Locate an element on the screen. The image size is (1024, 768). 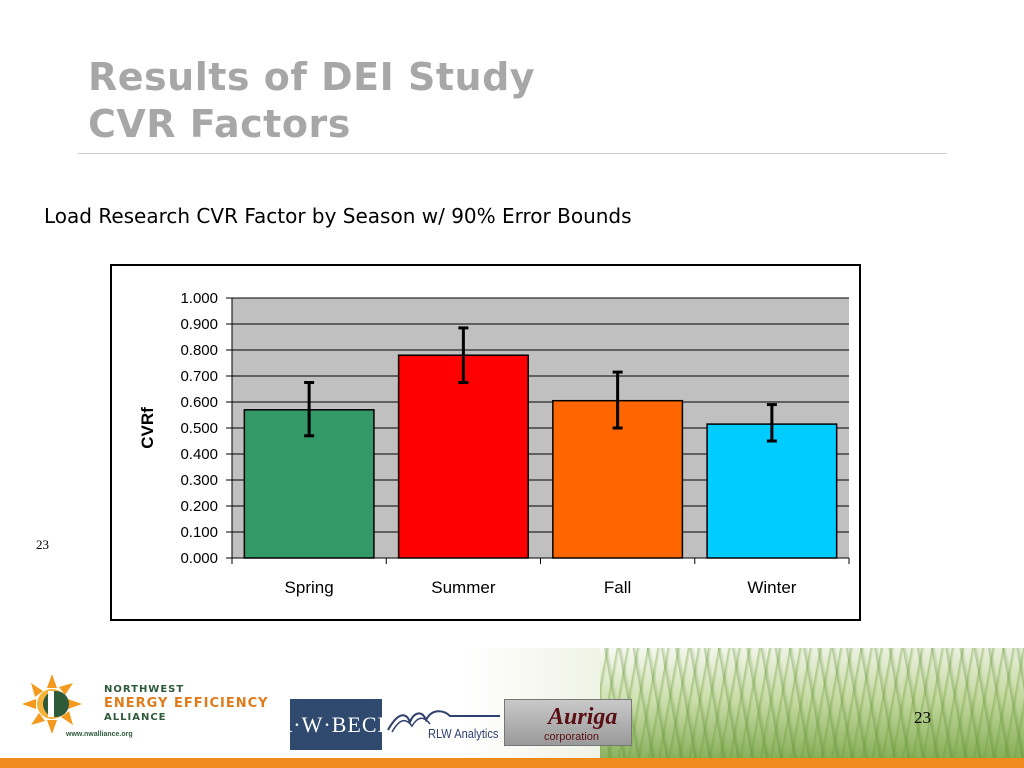
nea-logo-text: NORTHWEST ENERGY EFFICIENCY ALLIANCE is located at coordinates (186, 703).